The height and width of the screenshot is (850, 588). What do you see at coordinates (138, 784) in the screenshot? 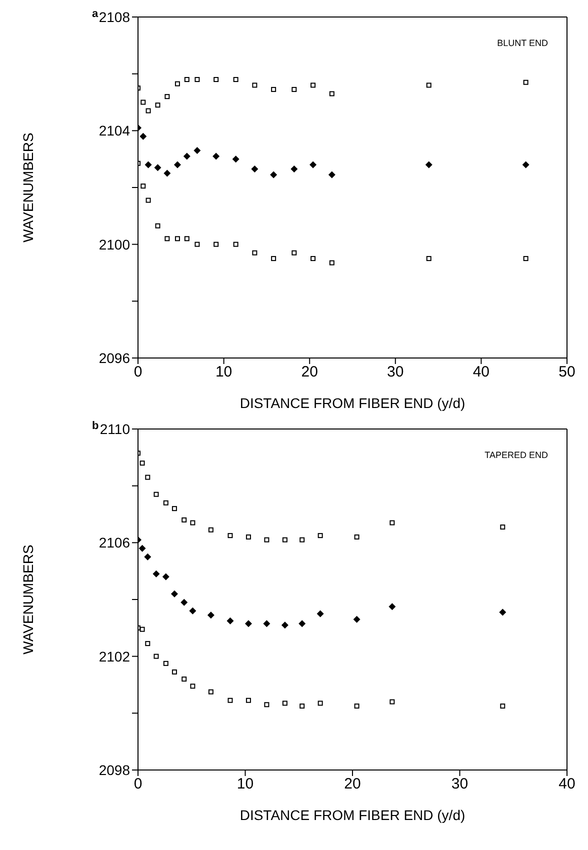
I see `x-tick-label: 0` at bounding box center [138, 784].